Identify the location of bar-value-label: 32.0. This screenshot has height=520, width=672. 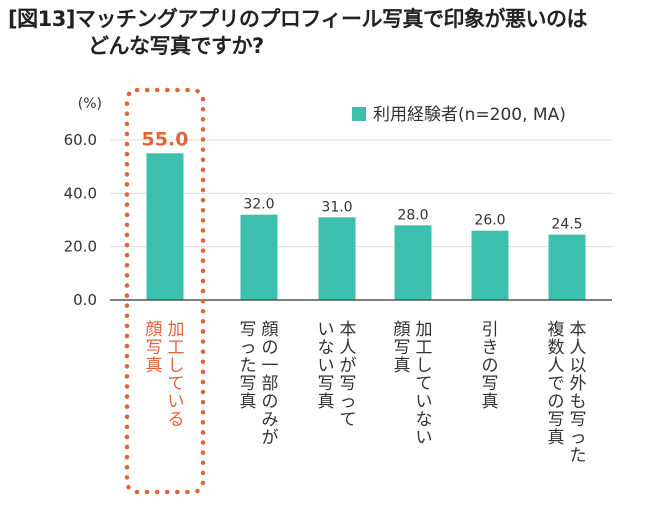
(258, 205).